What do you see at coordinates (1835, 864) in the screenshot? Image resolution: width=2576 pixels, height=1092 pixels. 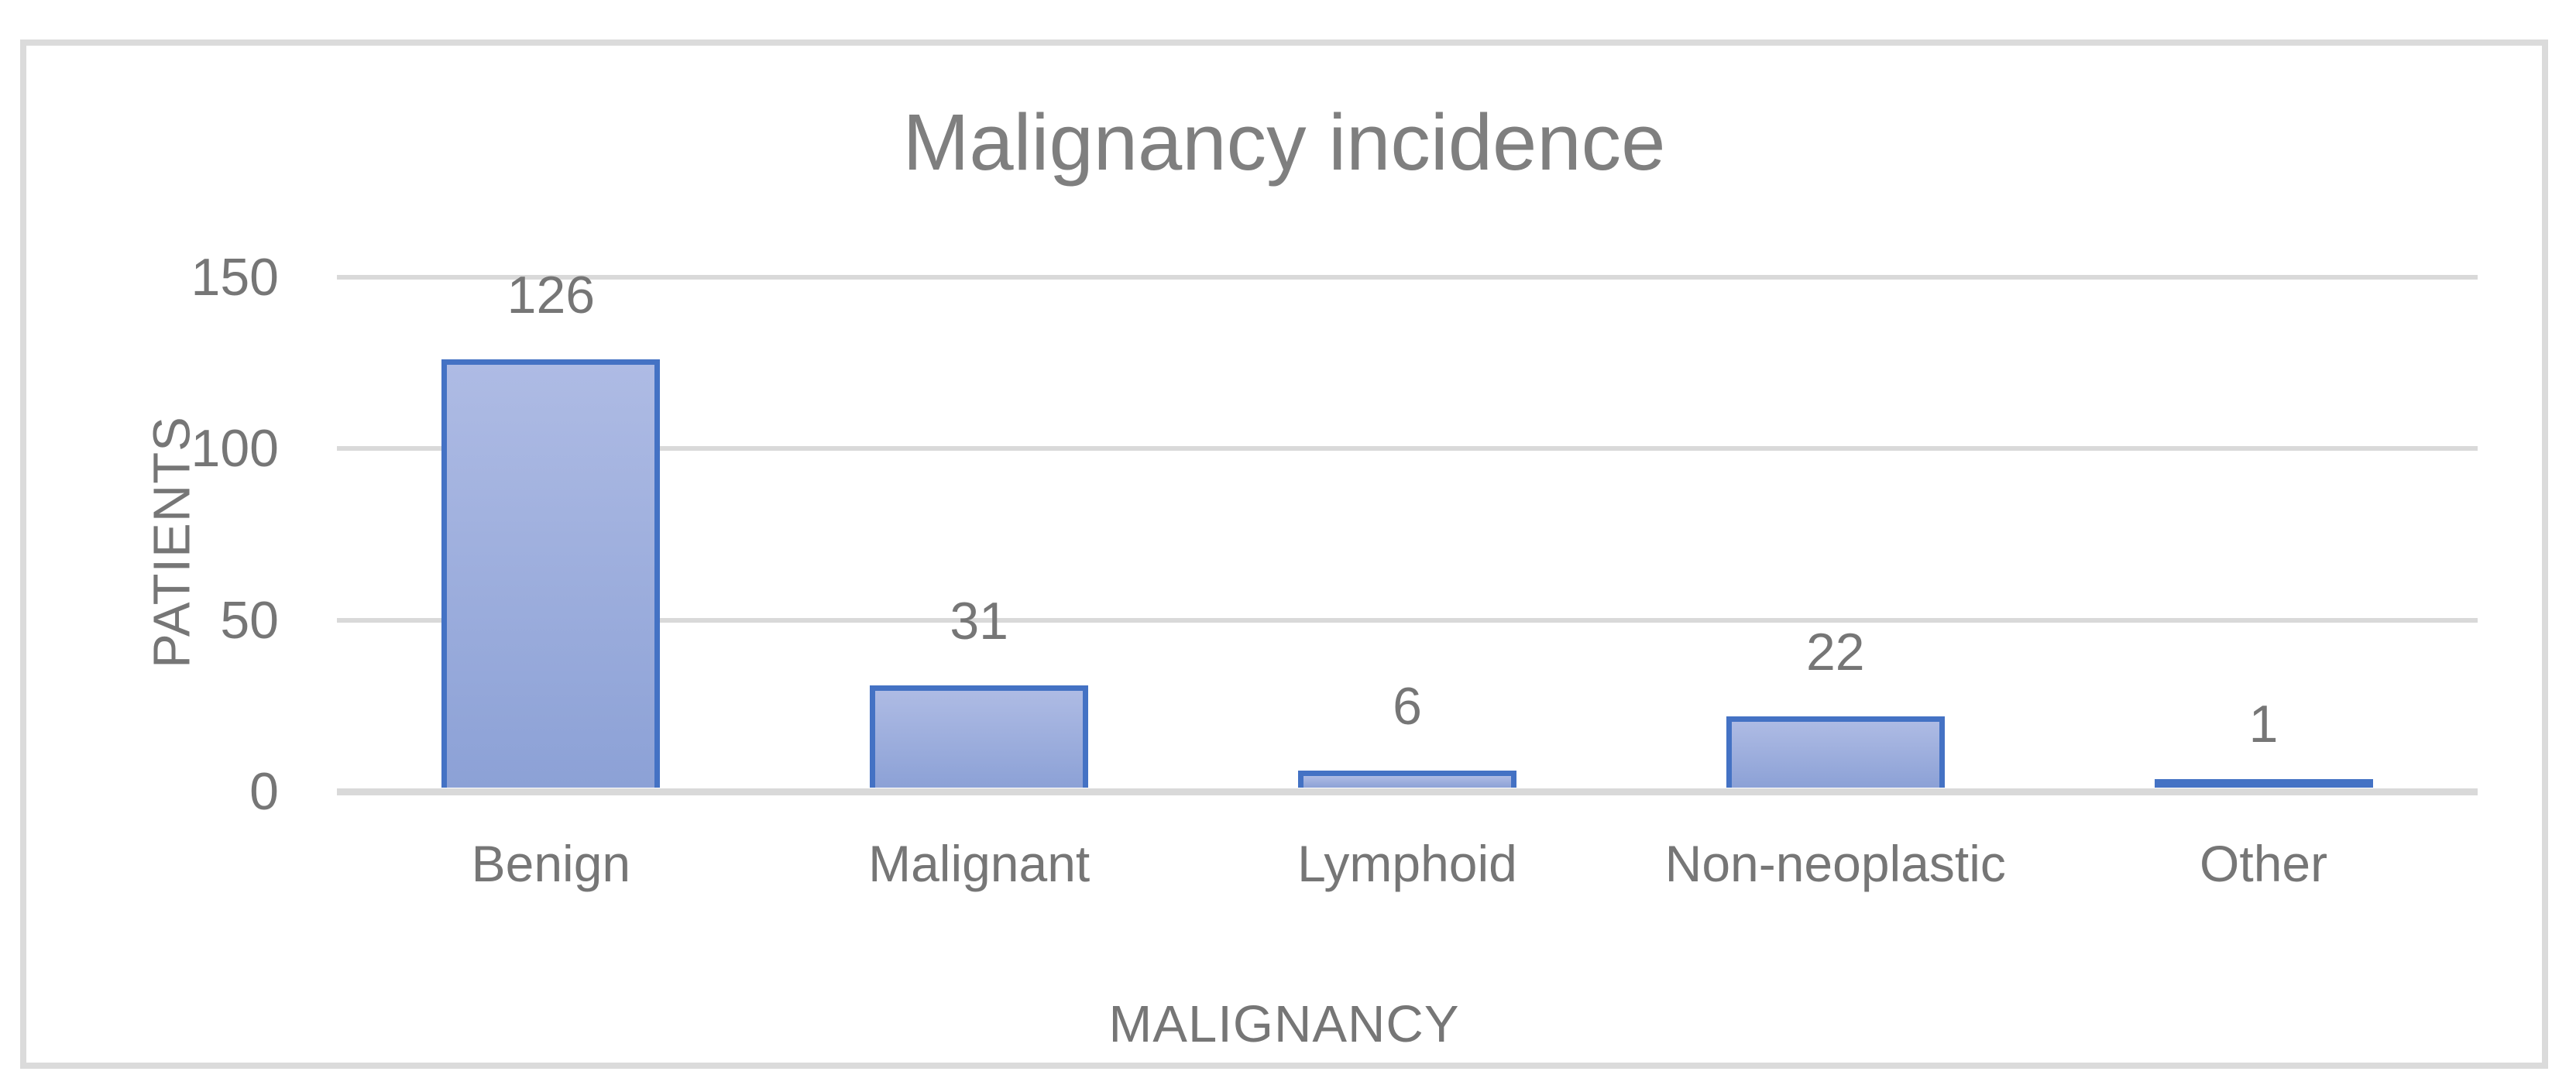 I see `category-label-non-neoplastic: Non-neoplastic` at bounding box center [1835, 864].